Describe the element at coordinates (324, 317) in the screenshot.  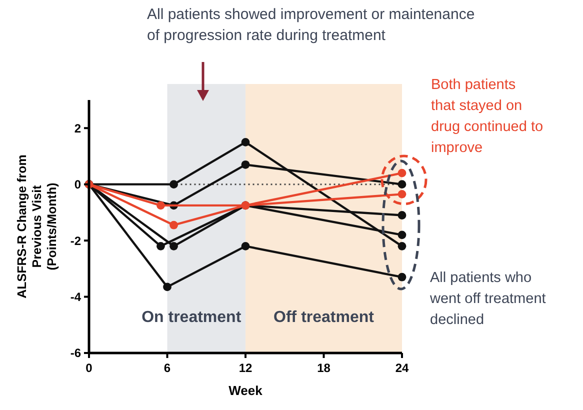
I see `band-label: Off treatment` at that location.